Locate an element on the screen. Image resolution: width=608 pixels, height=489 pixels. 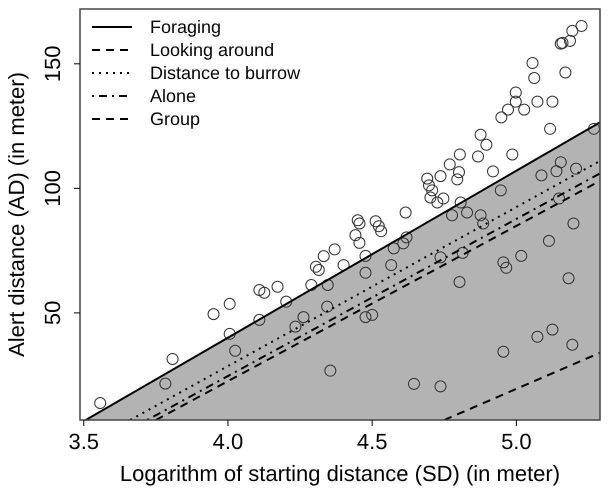
x-tick-label: 4.5 is located at coordinates (372, 441).